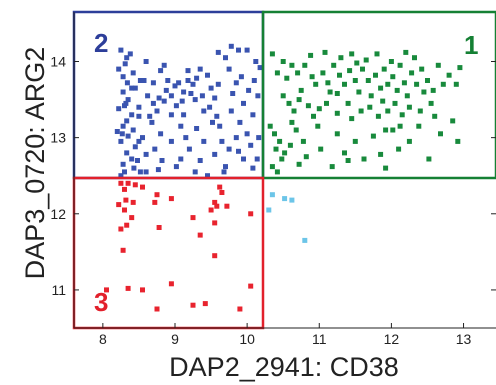 The width and height of the screenshot is (496, 385). Describe the element at coordinates (175, 339) in the screenshot. I see `x-tick-label: 9` at that location.